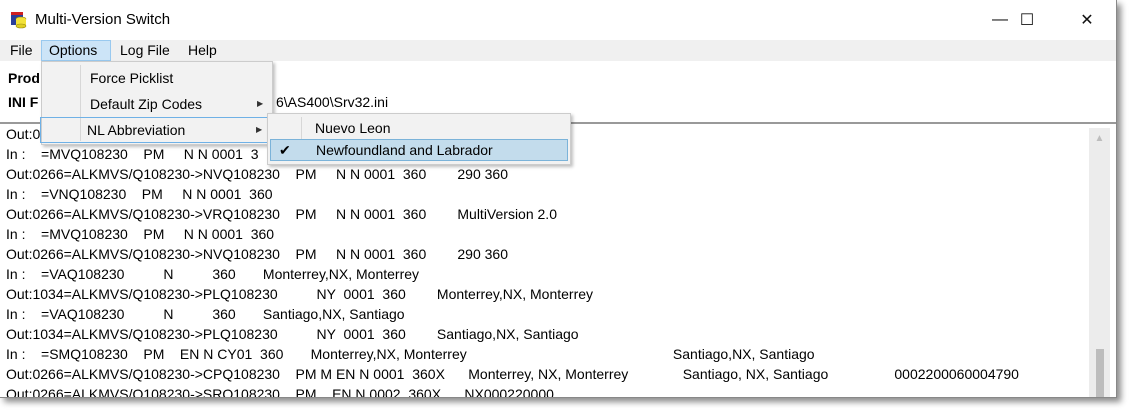 The height and width of the screenshot is (411, 1134). Describe the element at coordinates (19, 20) in the screenshot. I see `app-icon` at that location.